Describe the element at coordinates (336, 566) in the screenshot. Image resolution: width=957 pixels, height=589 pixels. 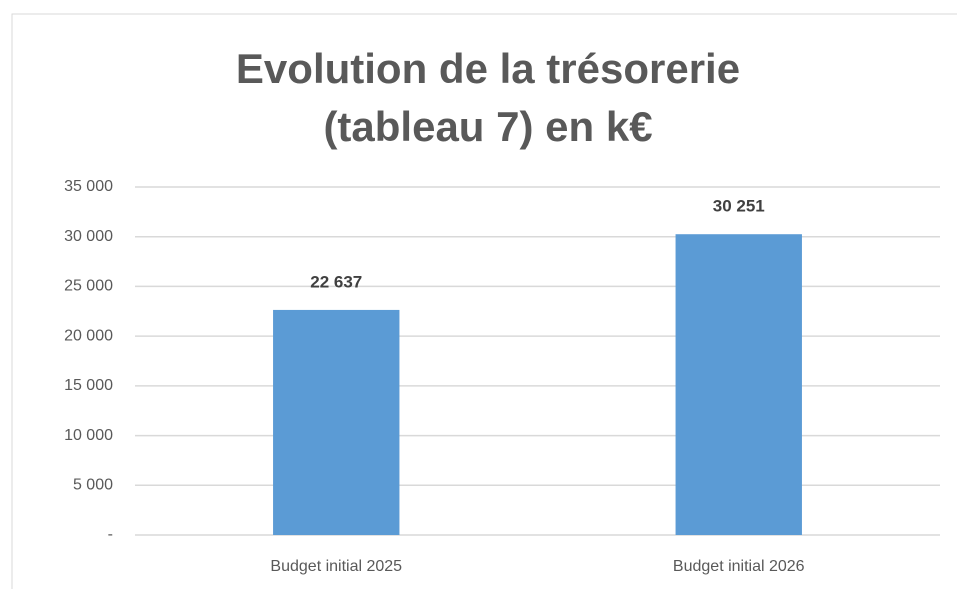
I see `x-tick-label: Budget initial 2025` at that location.